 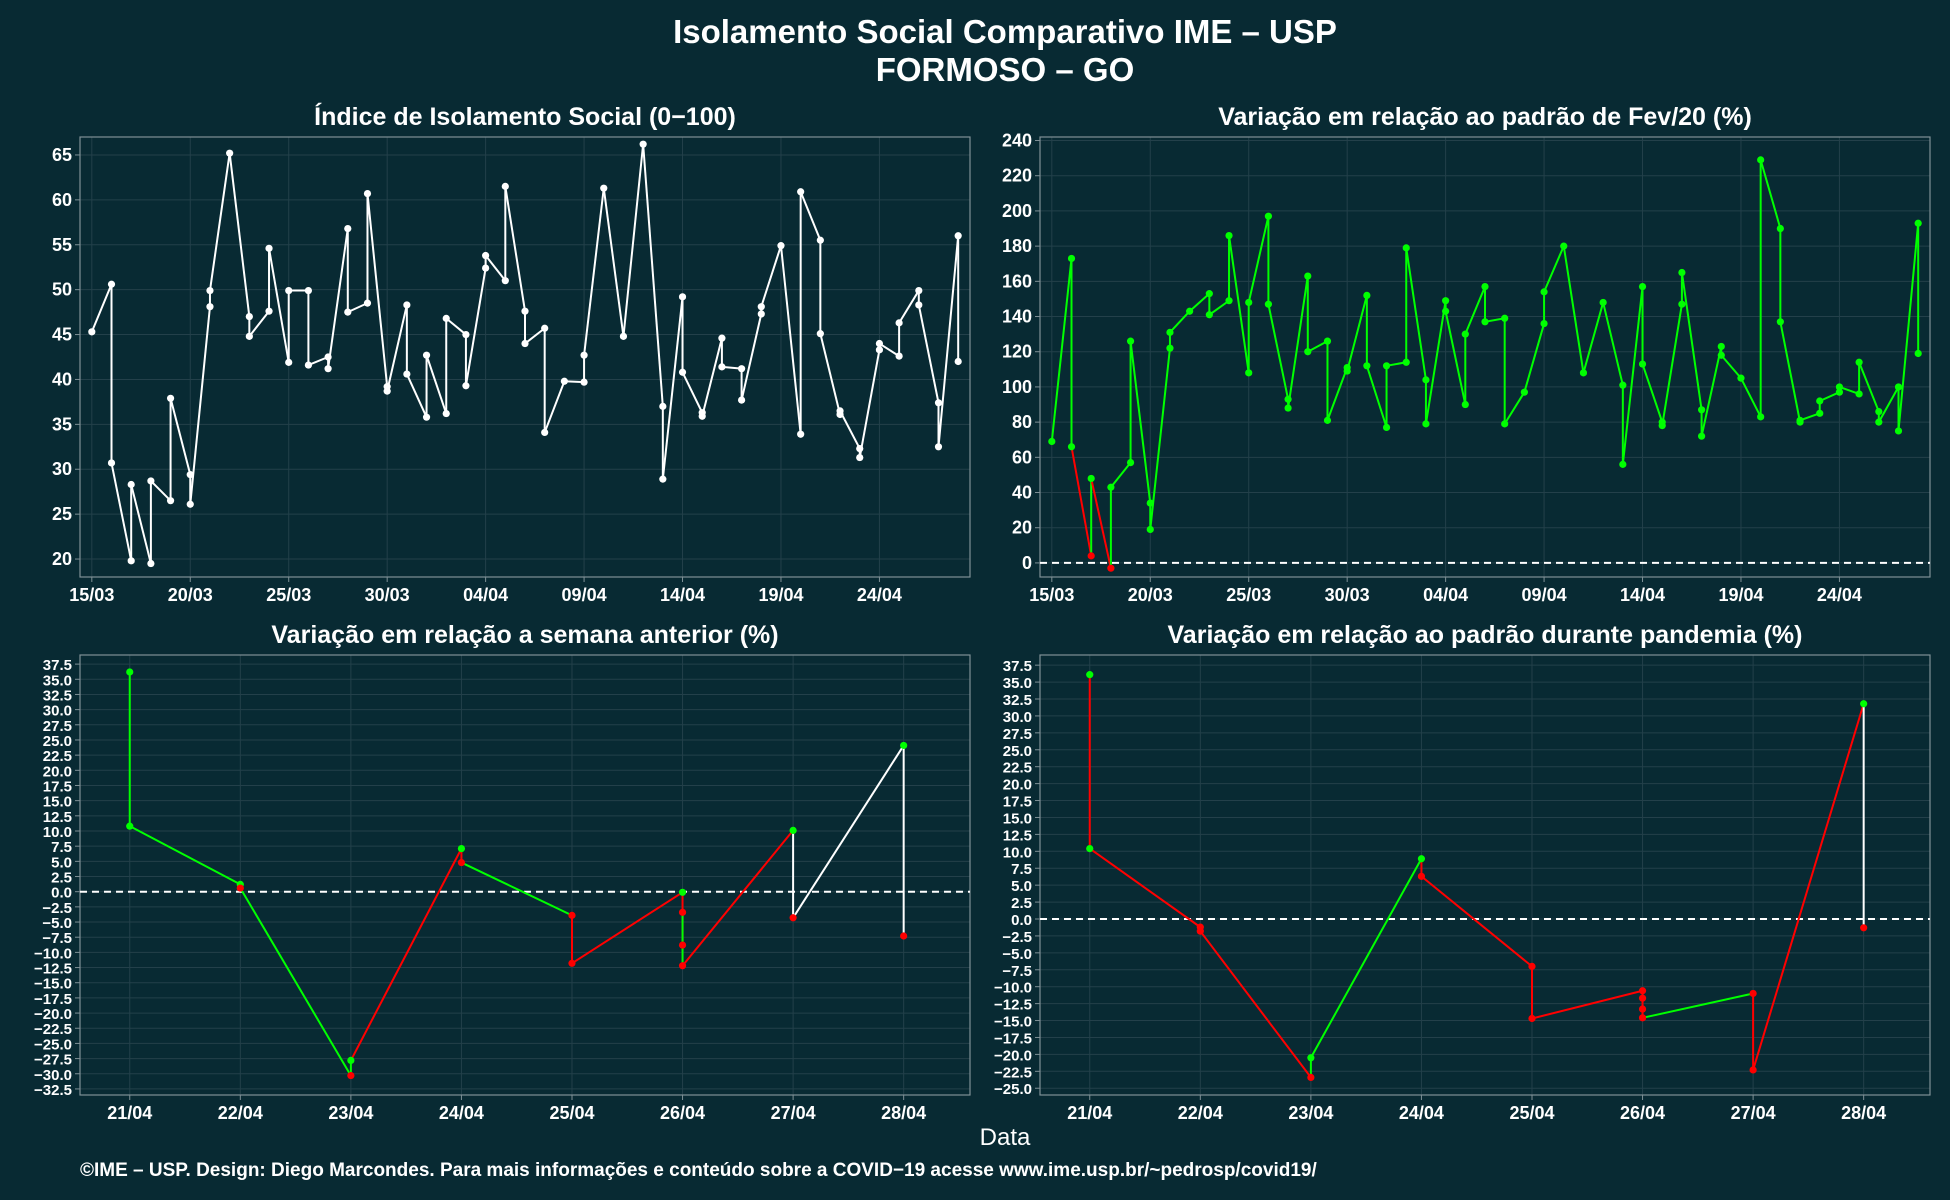 What do you see at coordinates (1017, 768) in the screenshot?
I see `y-tick-label: 22.5` at bounding box center [1017, 768].